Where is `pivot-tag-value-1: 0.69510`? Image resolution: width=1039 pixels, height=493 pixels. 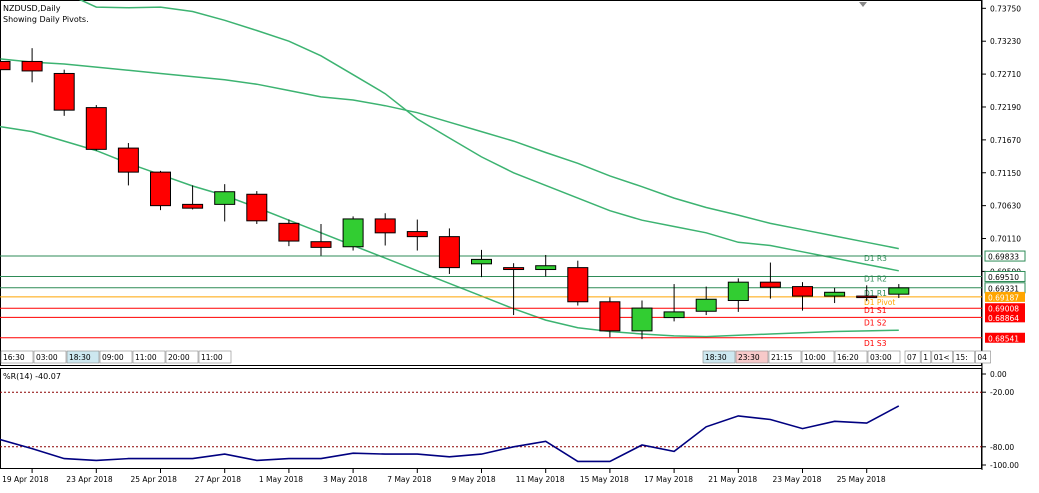
pivot-tag-value-1: 0.69510 is located at coordinates (1003, 277).